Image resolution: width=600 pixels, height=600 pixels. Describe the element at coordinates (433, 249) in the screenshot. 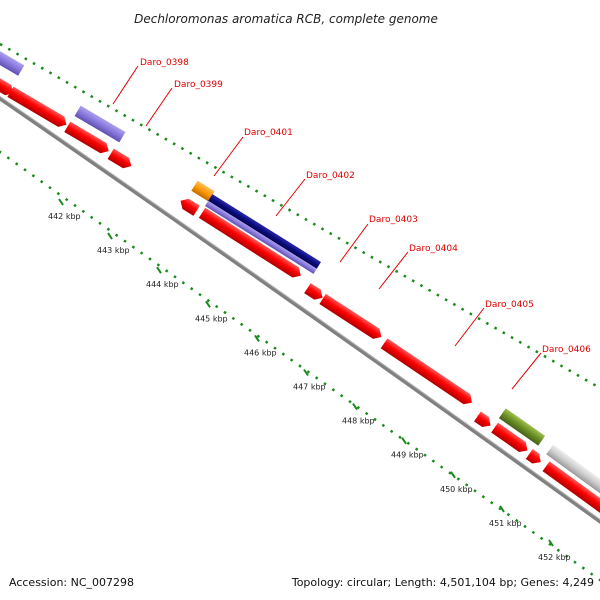

I see `gene-label: Daro_0404` at that location.